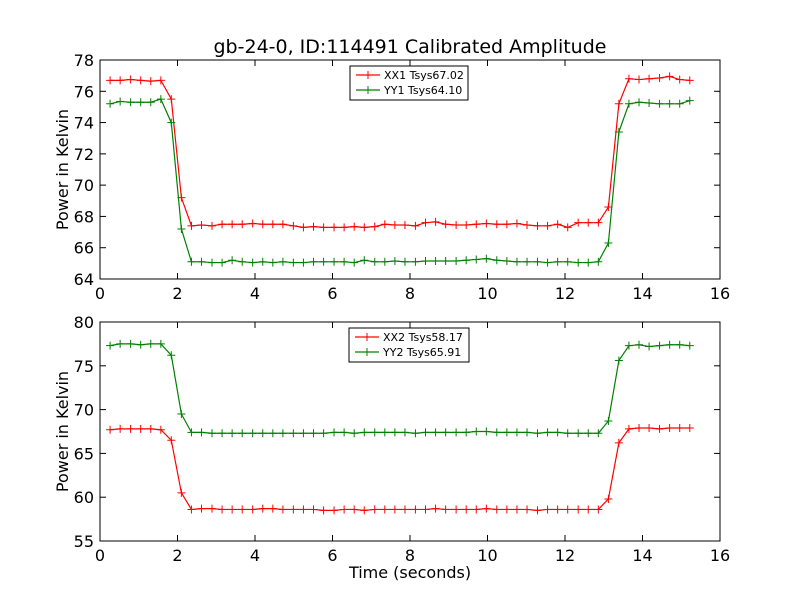 The height and width of the screenshot is (600, 800). I want to click on x-tick-label: 12, so click(565, 293).